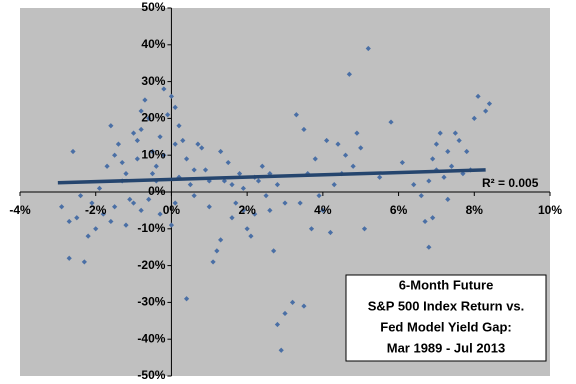 This screenshot has height=384, width=576. I want to click on x-tick-label: 4%, so click(323, 210).